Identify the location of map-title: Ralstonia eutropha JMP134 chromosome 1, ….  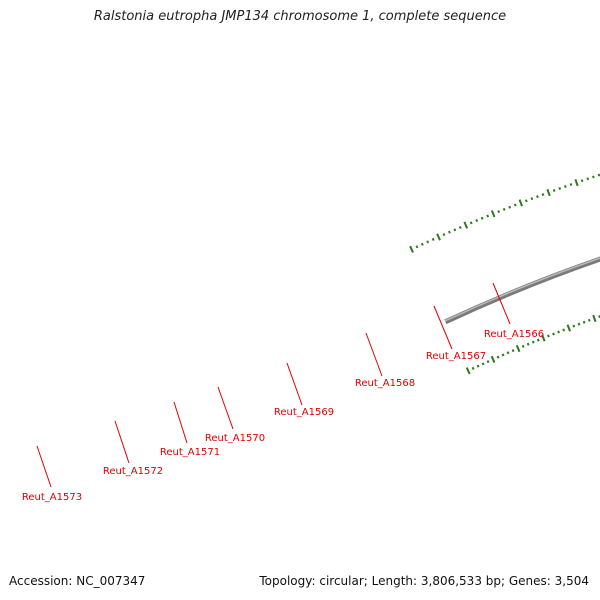
(300, 16).